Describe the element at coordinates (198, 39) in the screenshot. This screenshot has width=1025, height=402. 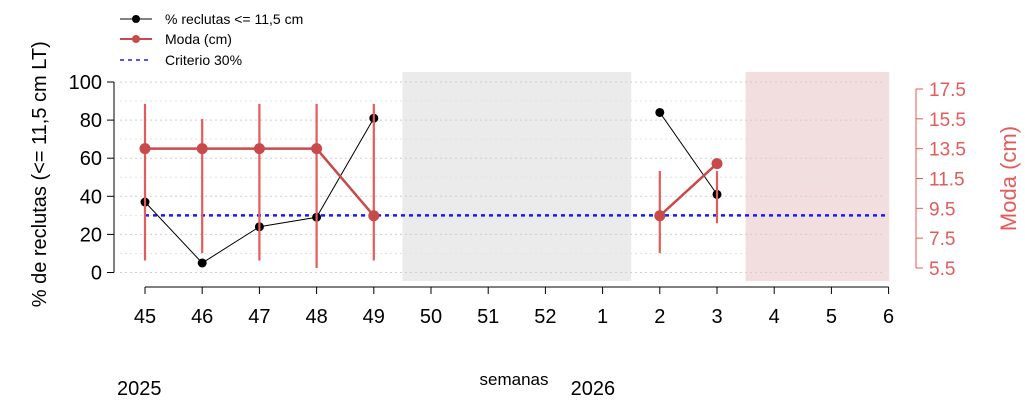
I see `legend-label: Moda (cm)` at that location.